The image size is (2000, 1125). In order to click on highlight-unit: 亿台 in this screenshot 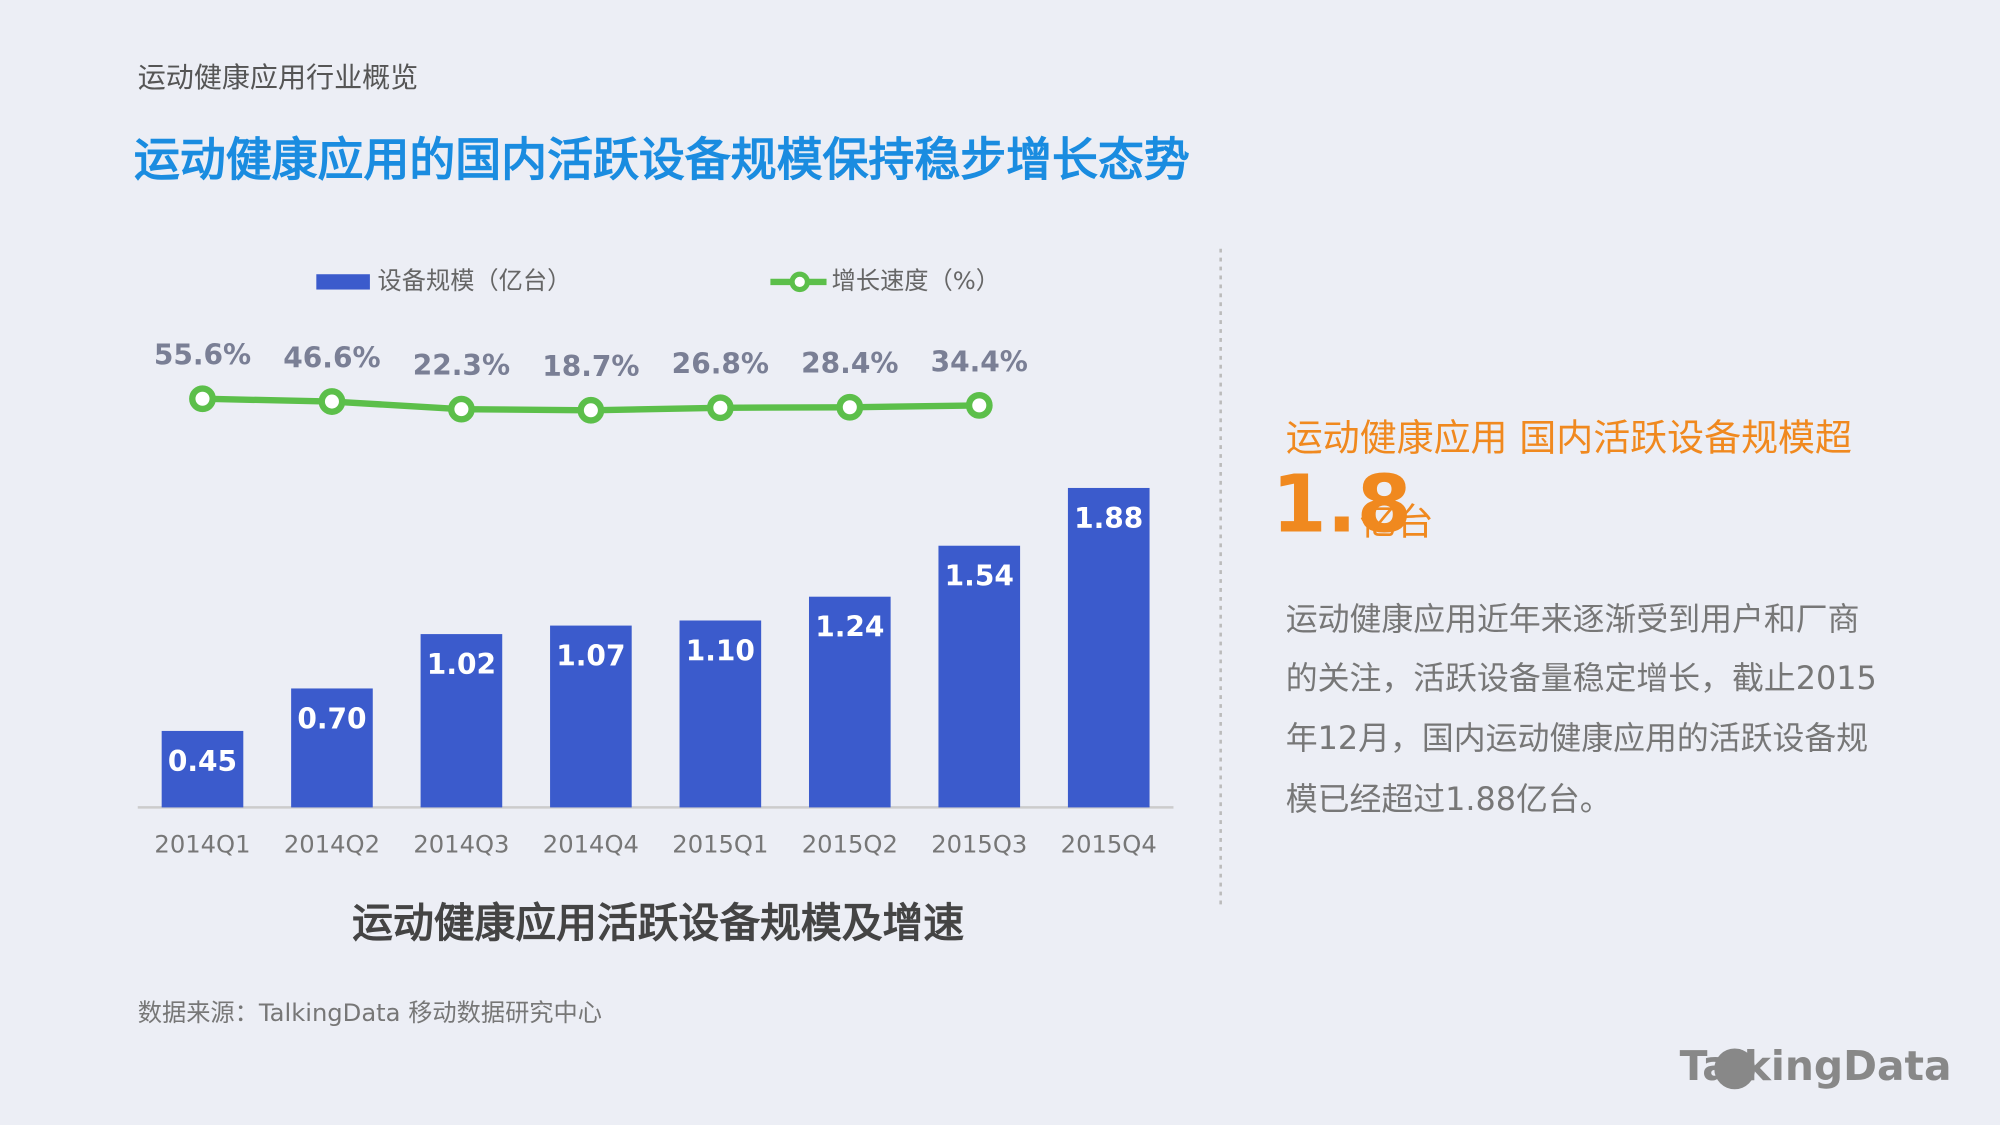, I will do `click(1397, 522)`.